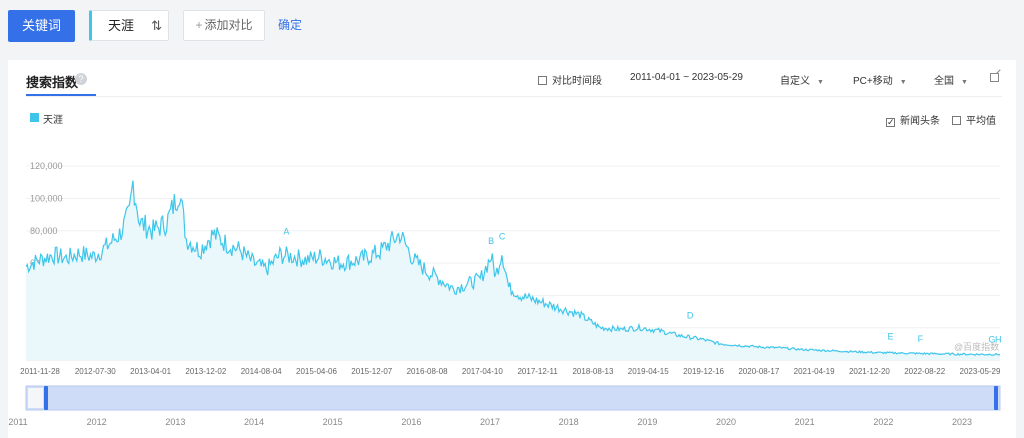  Describe the element at coordinates (690, 315) in the screenshot. I see `news-marker: D` at that location.